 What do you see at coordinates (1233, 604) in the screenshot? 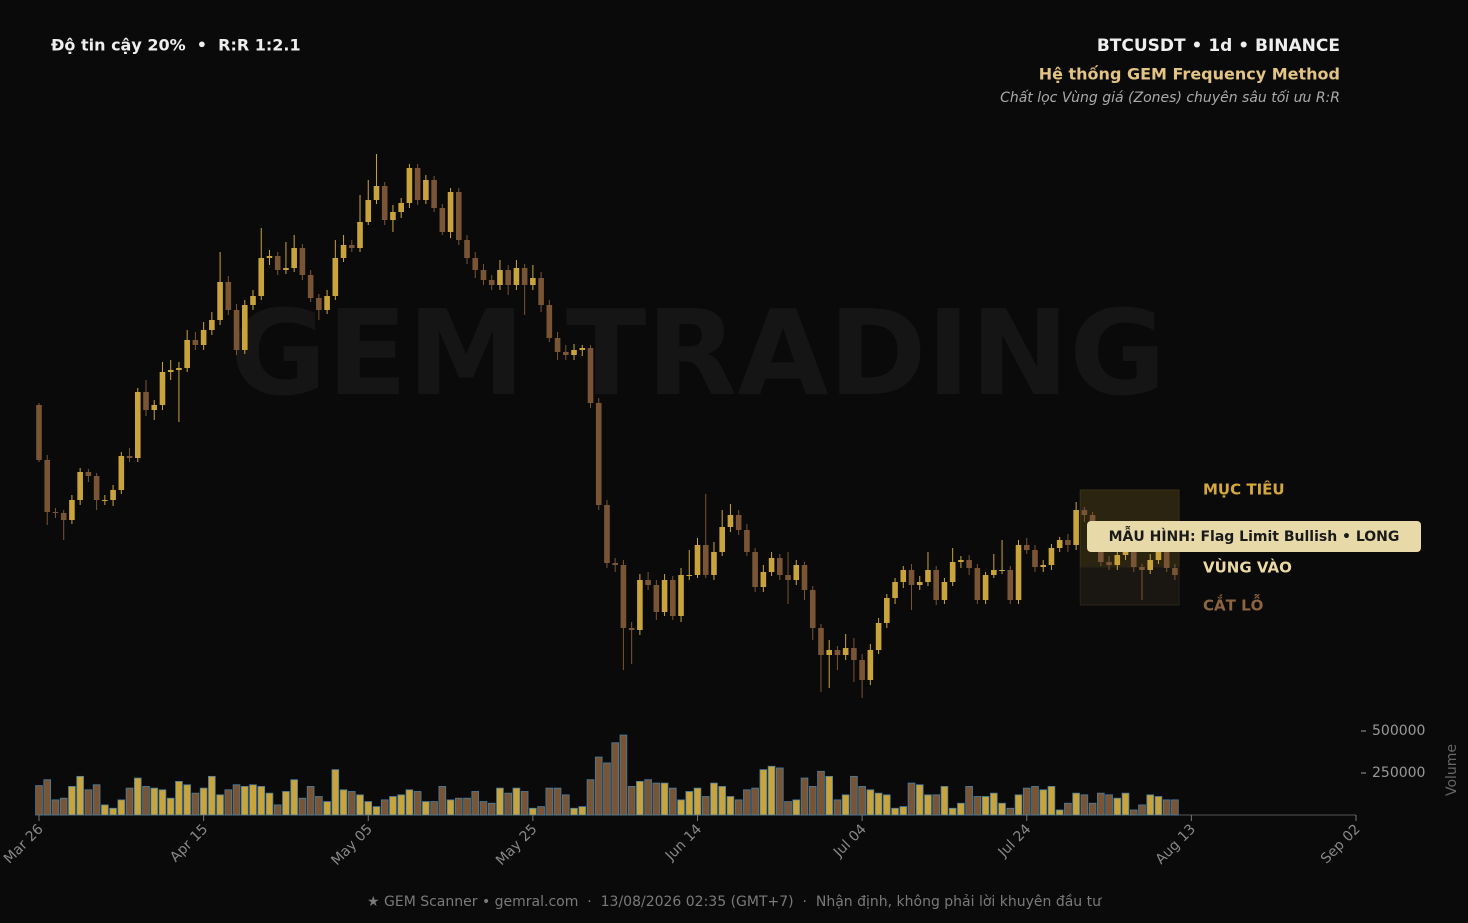
I see `stop-label: CẮT LỖ` at bounding box center [1233, 604].